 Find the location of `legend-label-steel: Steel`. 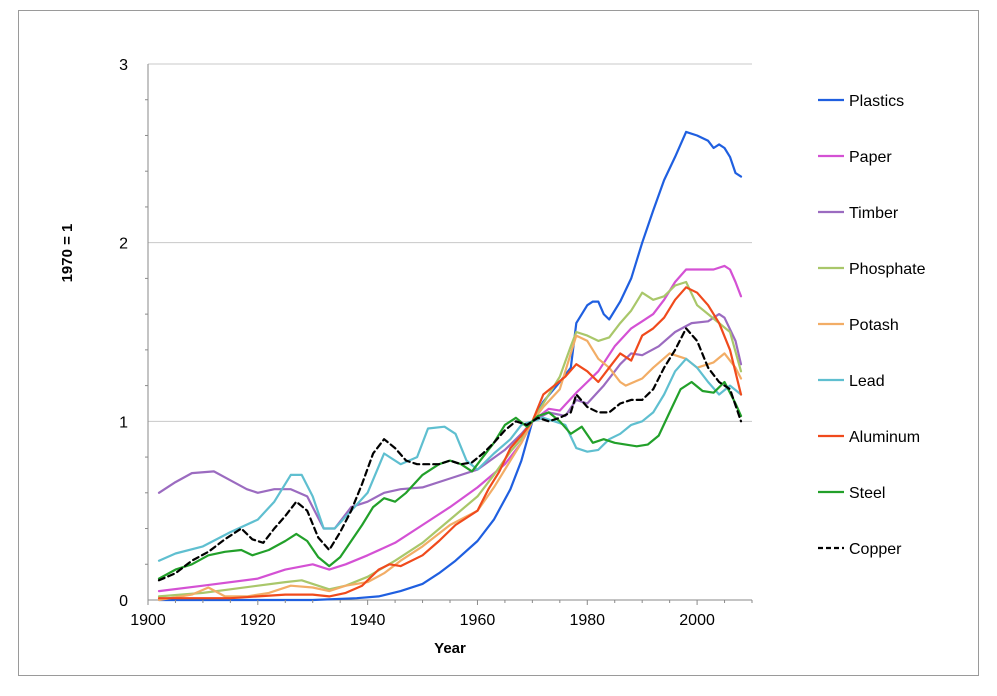

legend-label-steel: Steel is located at coordinates (867, 493).